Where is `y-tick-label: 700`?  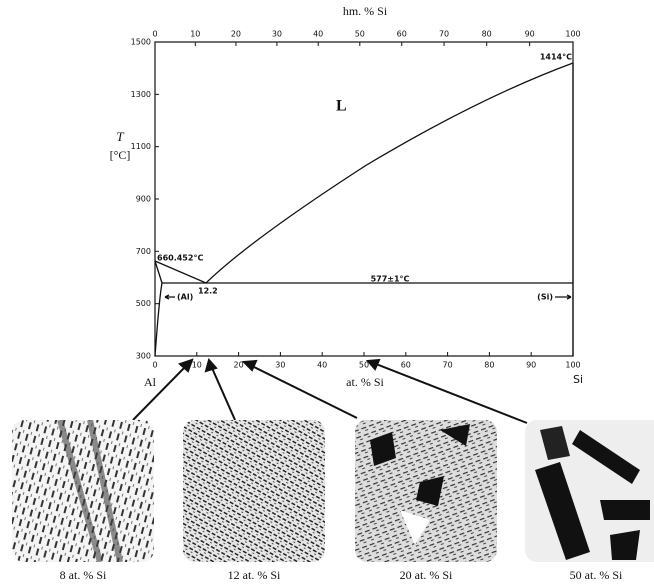 y-tick-label: 700 is located at coordinates (143, 251).